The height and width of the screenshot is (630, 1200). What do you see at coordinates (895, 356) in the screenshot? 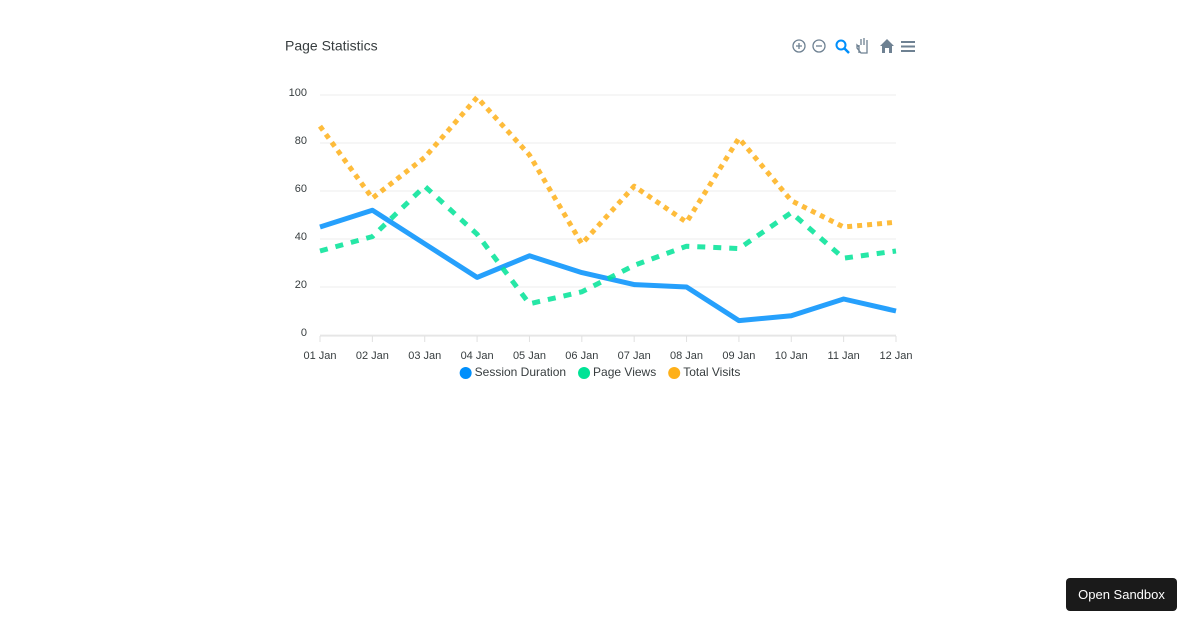
I see `x-tick-label: 12 Jan` at bounding box center [895, 356].